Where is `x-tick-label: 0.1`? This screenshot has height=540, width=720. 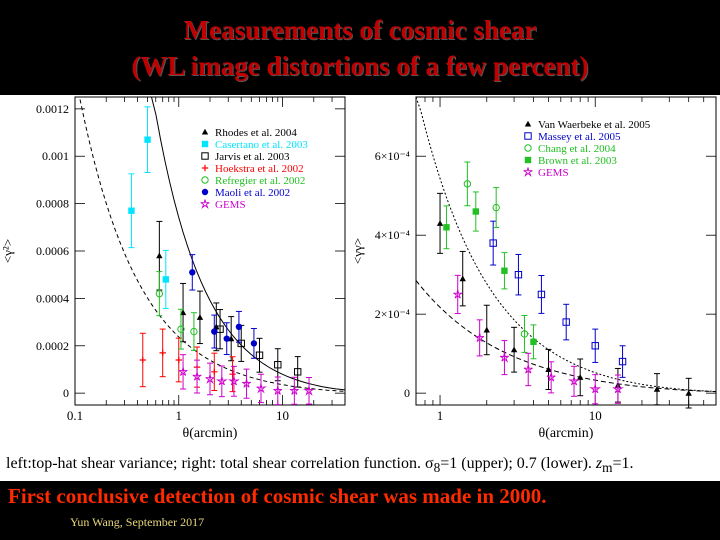 x-tick-label: 0.1 is located at coordinates (75, 415).